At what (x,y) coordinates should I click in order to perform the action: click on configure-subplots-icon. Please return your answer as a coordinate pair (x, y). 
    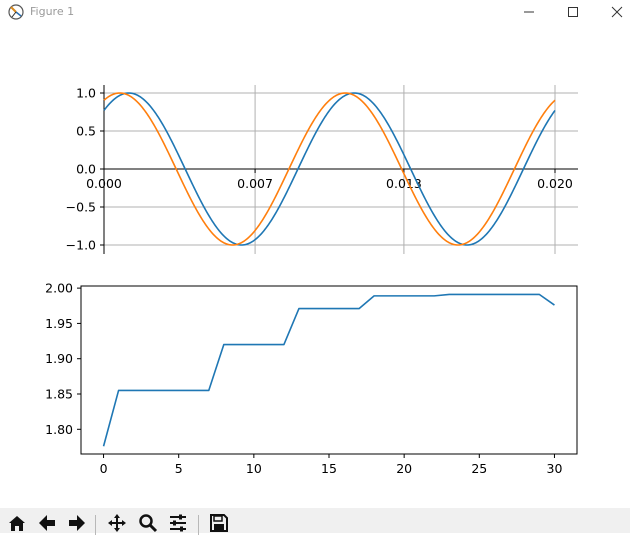
    Looking at the image, I should click on (178, 523).